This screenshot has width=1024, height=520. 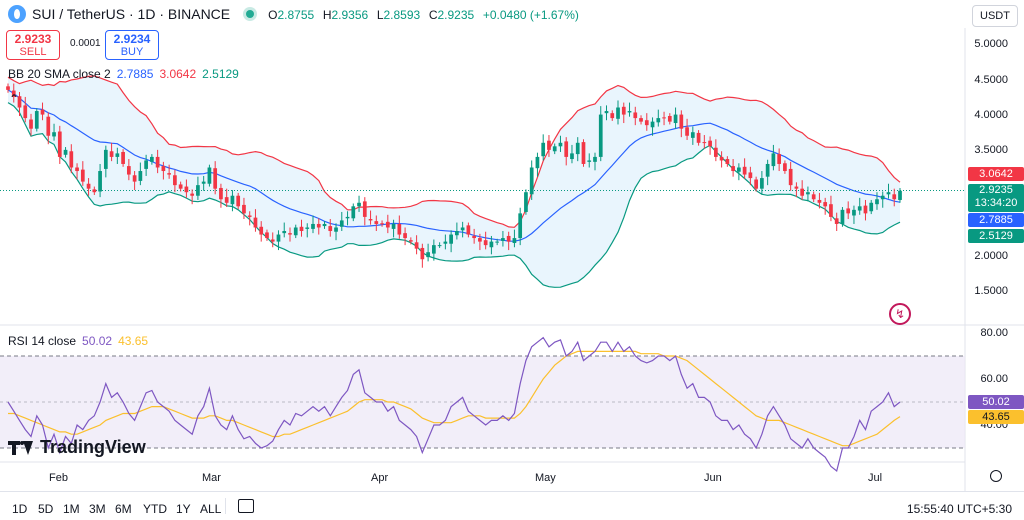 What do you see at coordinates (900, 314) in the screenshot?
I see `lightning-icon: ↯` at bounding box center [900, 314].